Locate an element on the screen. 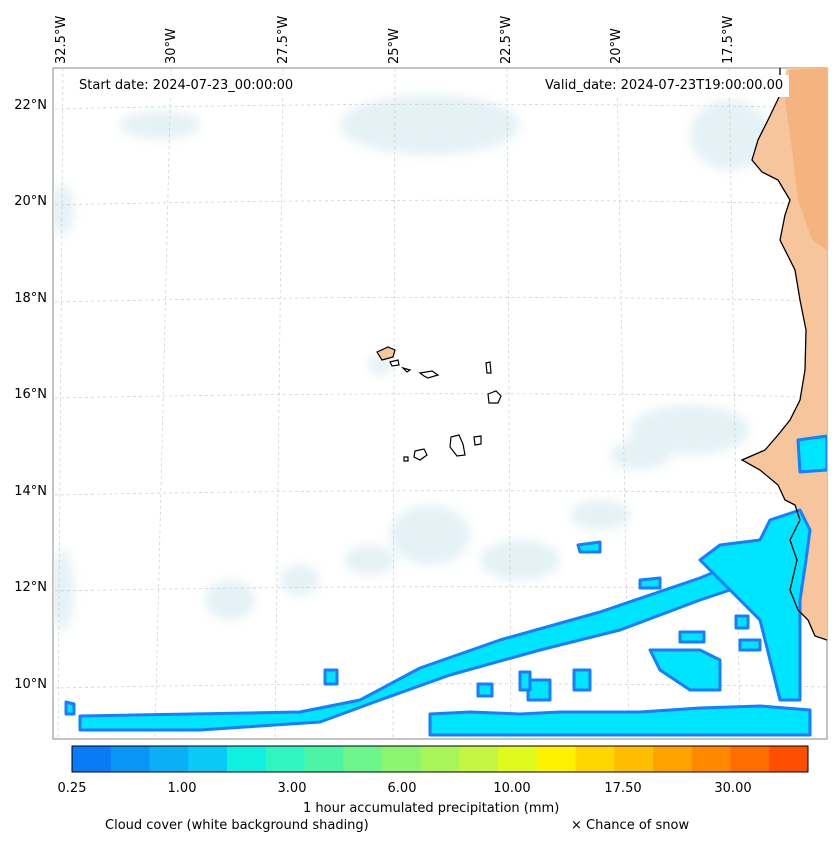 The height and width of the screenshot is (844, 837). colorbar-tick: 6.00 is located at coordinates (402, 788).